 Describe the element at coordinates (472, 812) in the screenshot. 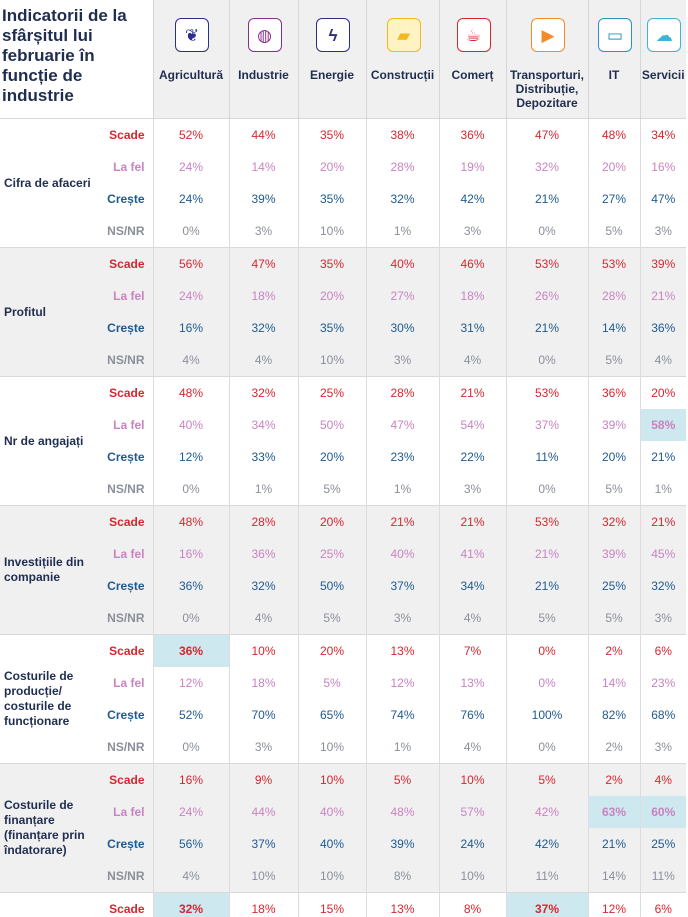

I see `value-cell: 57%` at that location.